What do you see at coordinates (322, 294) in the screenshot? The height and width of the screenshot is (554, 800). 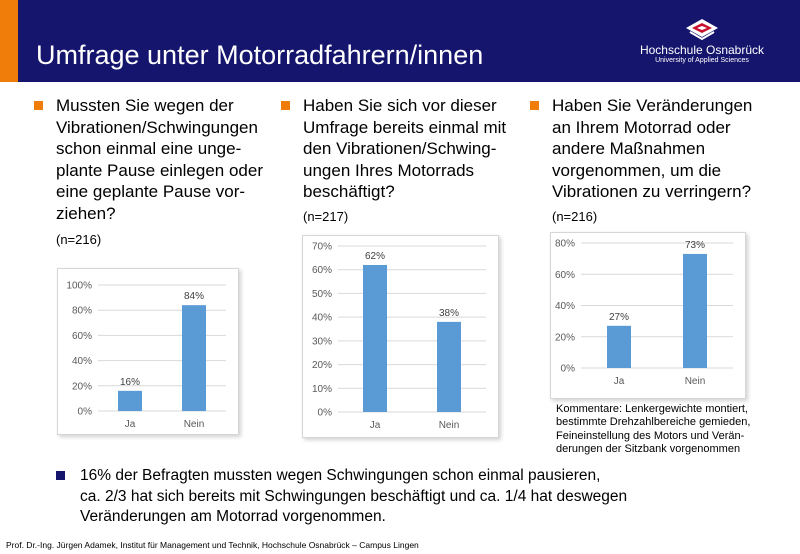 I see `y-tick-label: 50%` at bounding box center [322, 294].